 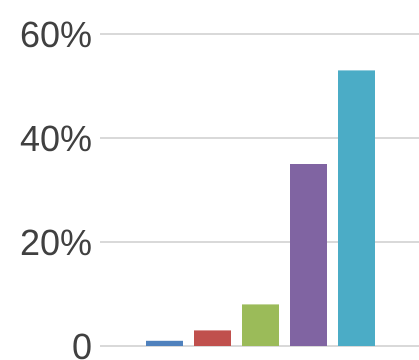 What do you see at coordinates (82, 343) in the screenshot?
I see `y-tick-label: 0` at bounding box center [82, 343].